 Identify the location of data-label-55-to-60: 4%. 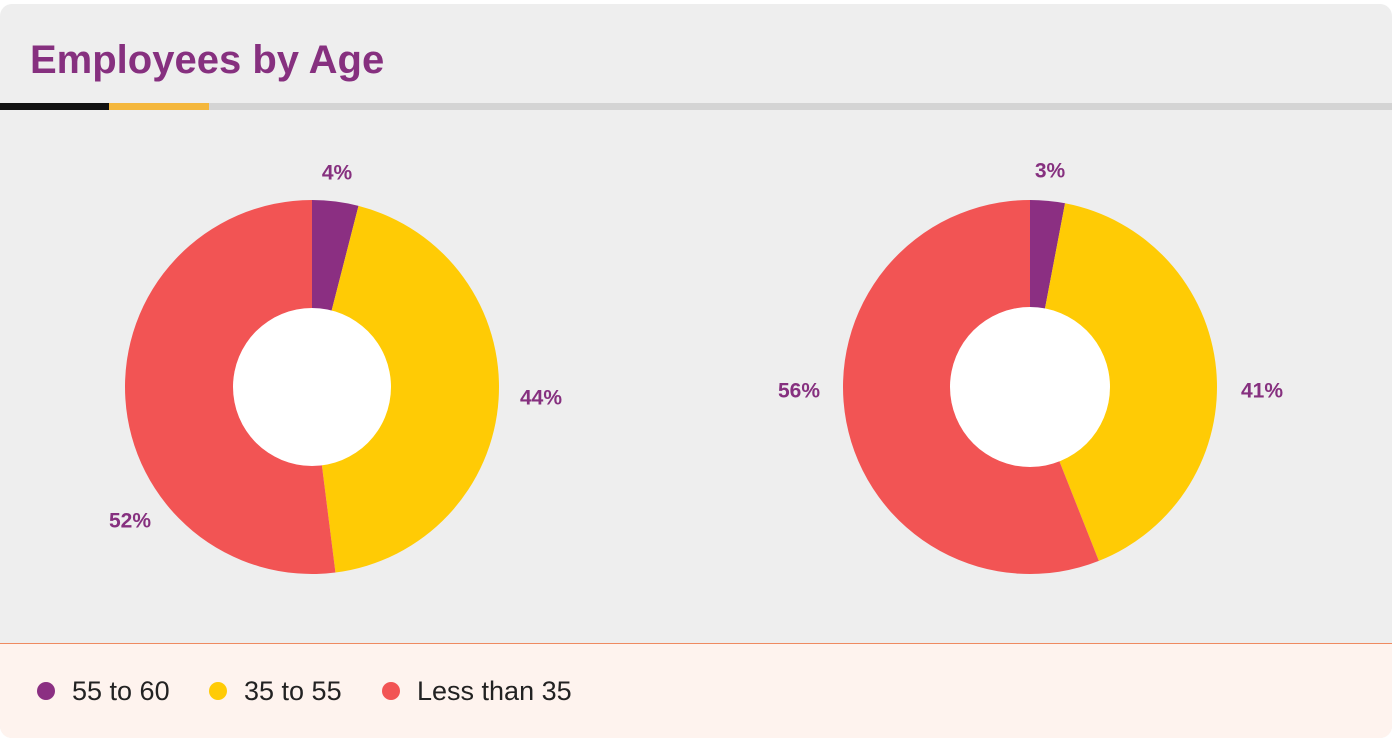
(337, 173).